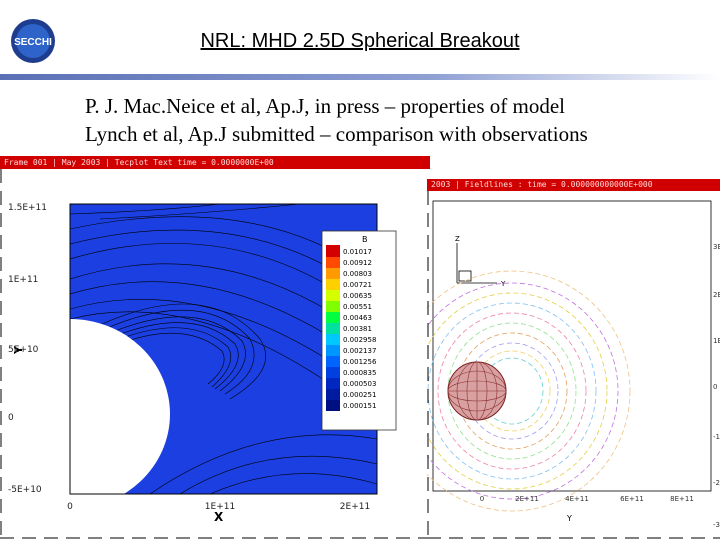  What do you see at coordinates (359, 406) in the screenshot?
I see `legend-level-label: 0.000151` at bounding box center [359, 406].